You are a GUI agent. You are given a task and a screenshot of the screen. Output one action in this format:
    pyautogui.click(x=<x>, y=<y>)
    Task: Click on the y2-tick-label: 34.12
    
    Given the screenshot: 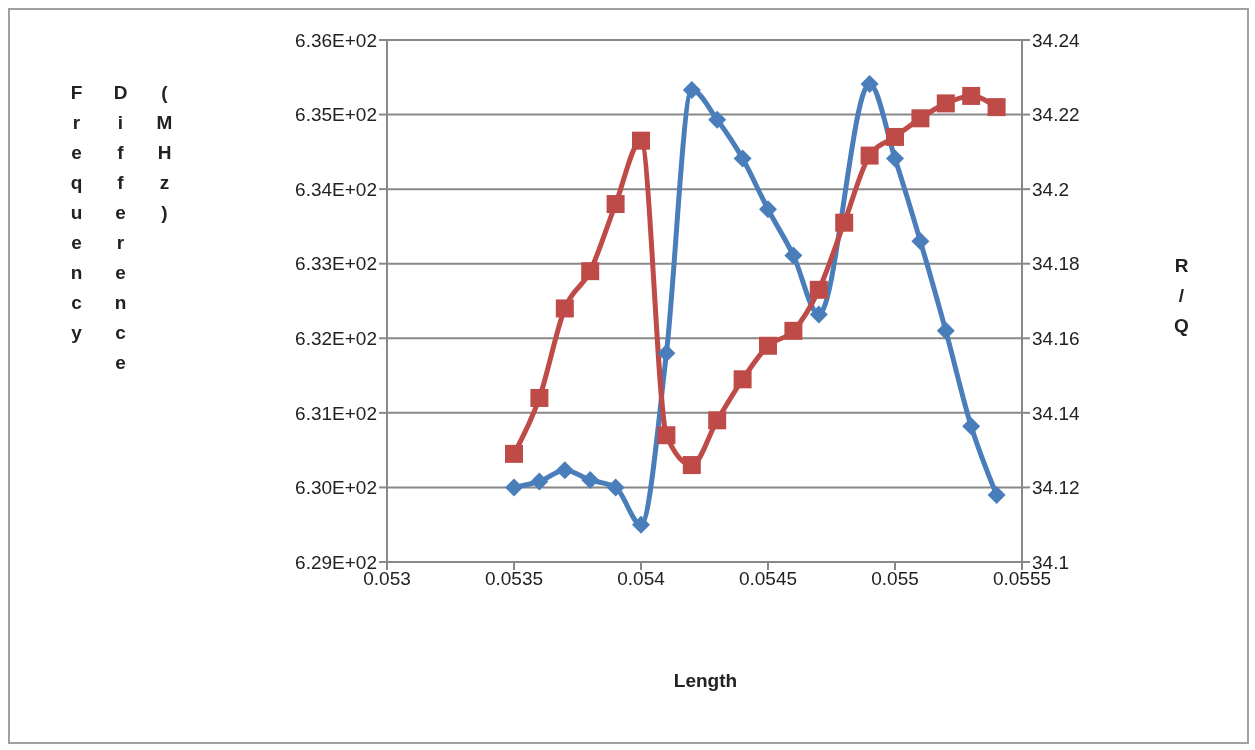 What is the action you would take?
    pyautogui.click(x=1056, y=488)
    